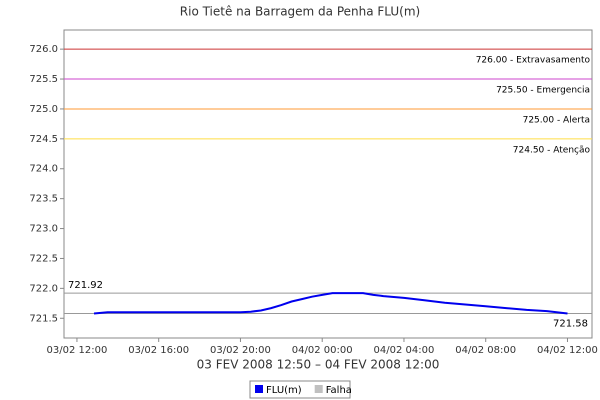 This screenshot has height=400, width=600. I want to click on y-tick-label: 723.0, so click(43, 229).